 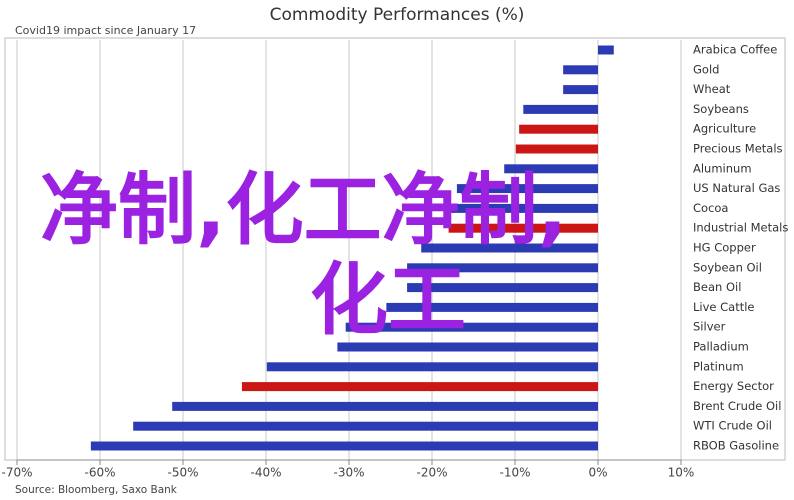 I want to click on category-label: Gold, so click(x=706, y=69).